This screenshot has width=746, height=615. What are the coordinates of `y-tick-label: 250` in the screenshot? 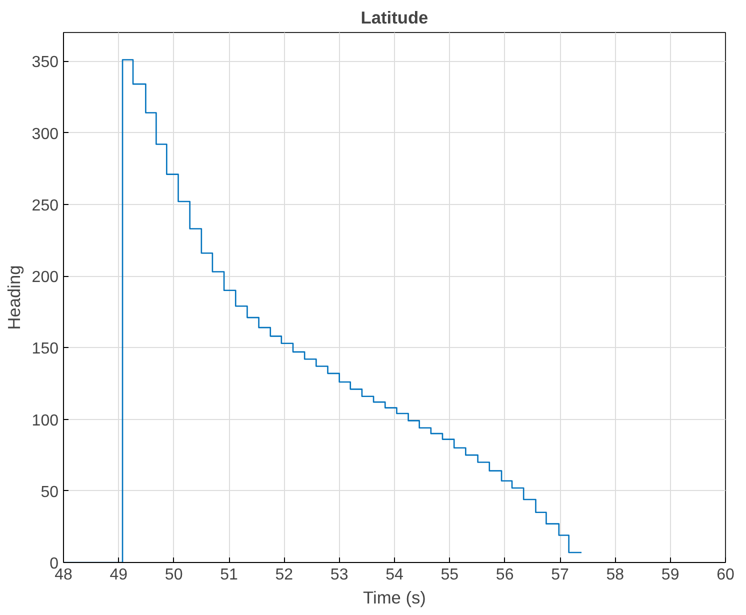 It's located at (45, 205).